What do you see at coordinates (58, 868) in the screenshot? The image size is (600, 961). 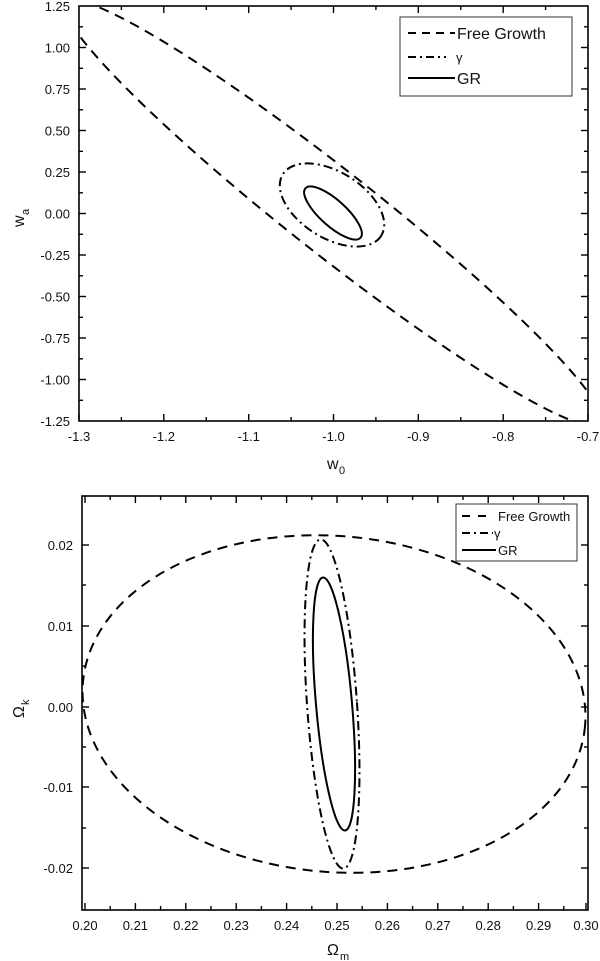 I see `y-tick-label: -0.02` at bounding box center [58, 868].